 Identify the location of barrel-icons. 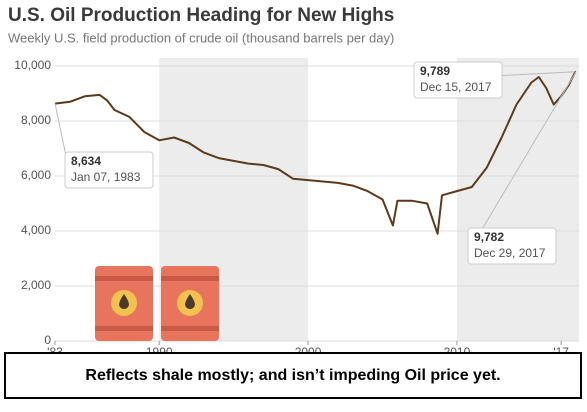
(157, 303).